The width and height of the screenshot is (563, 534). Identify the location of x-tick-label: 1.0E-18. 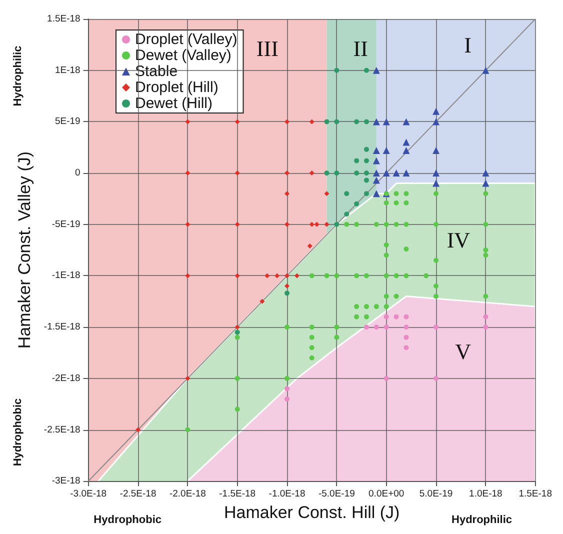
(485, 494).